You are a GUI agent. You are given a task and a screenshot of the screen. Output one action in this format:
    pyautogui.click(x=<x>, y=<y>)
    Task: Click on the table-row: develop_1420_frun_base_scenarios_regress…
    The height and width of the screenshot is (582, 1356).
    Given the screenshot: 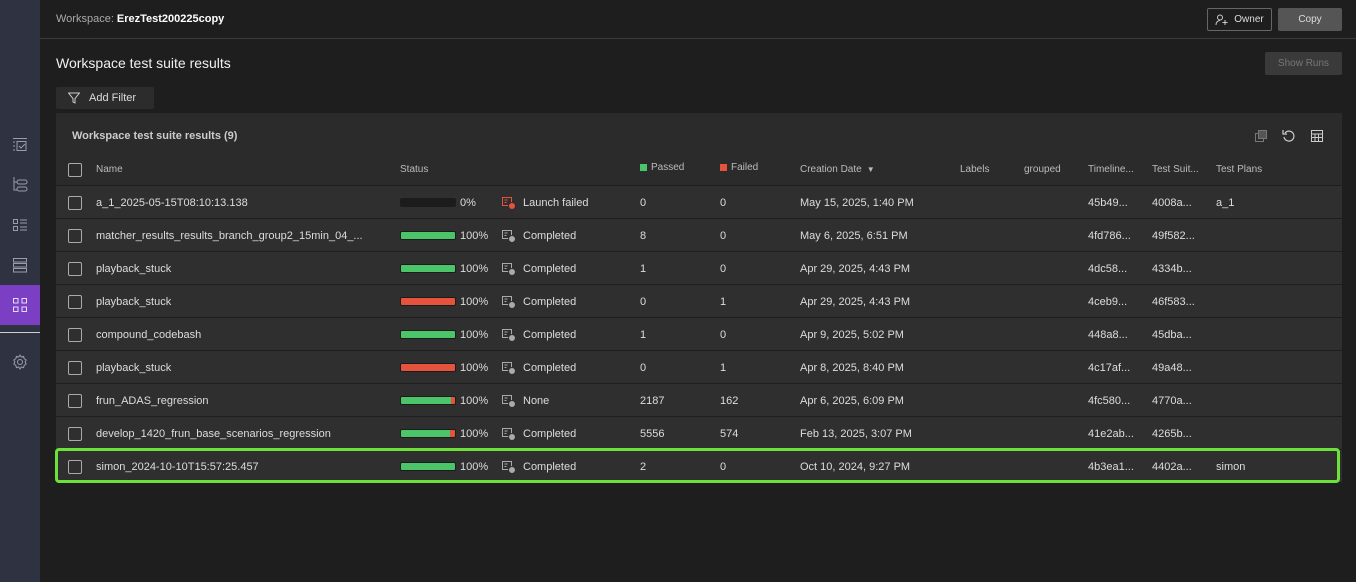 What is the action you would take?
    pyautogui.click(x=699, y=433)
    